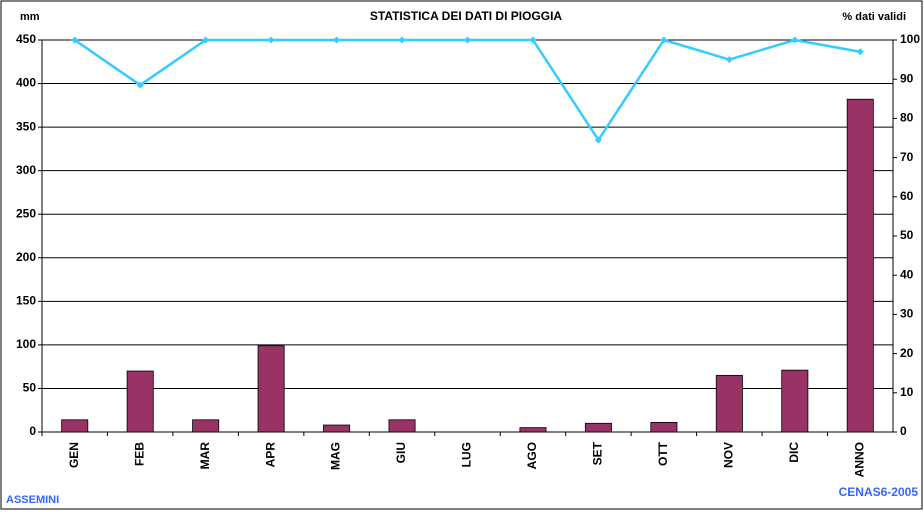 The width and height of the screenshot is (924, 512). I want to click on y-tick-label: 0, so click(32, 431).